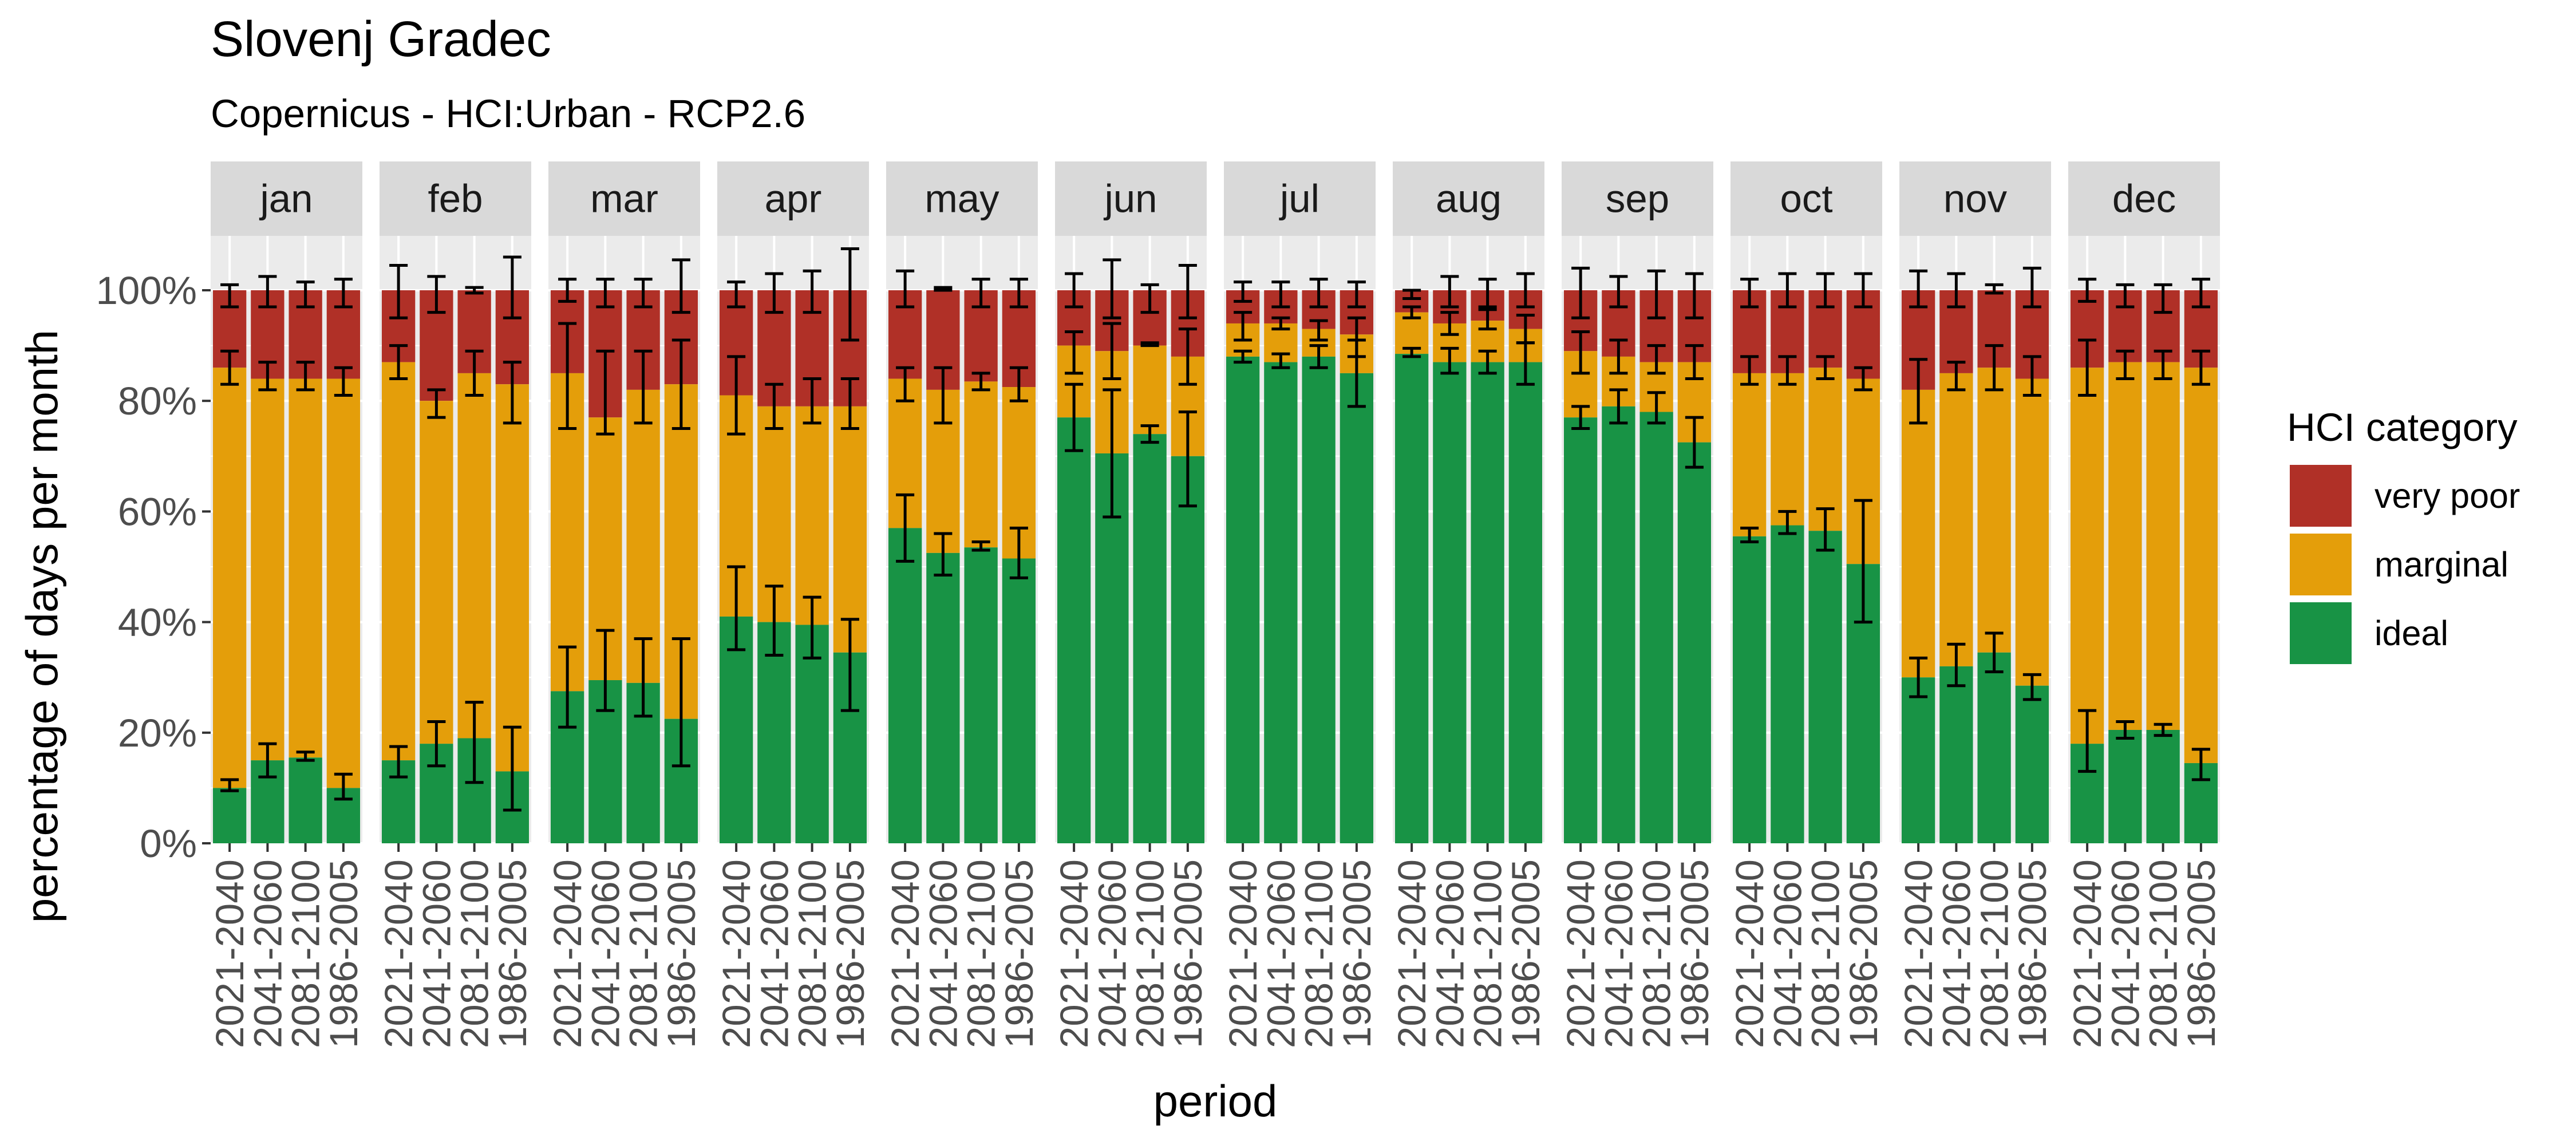 The image size is (2576, 1145). What do you see at coordinates (146, 291) in the screenshot?
I see `y-tick-label: 100%` at bounding box center [146, 291].